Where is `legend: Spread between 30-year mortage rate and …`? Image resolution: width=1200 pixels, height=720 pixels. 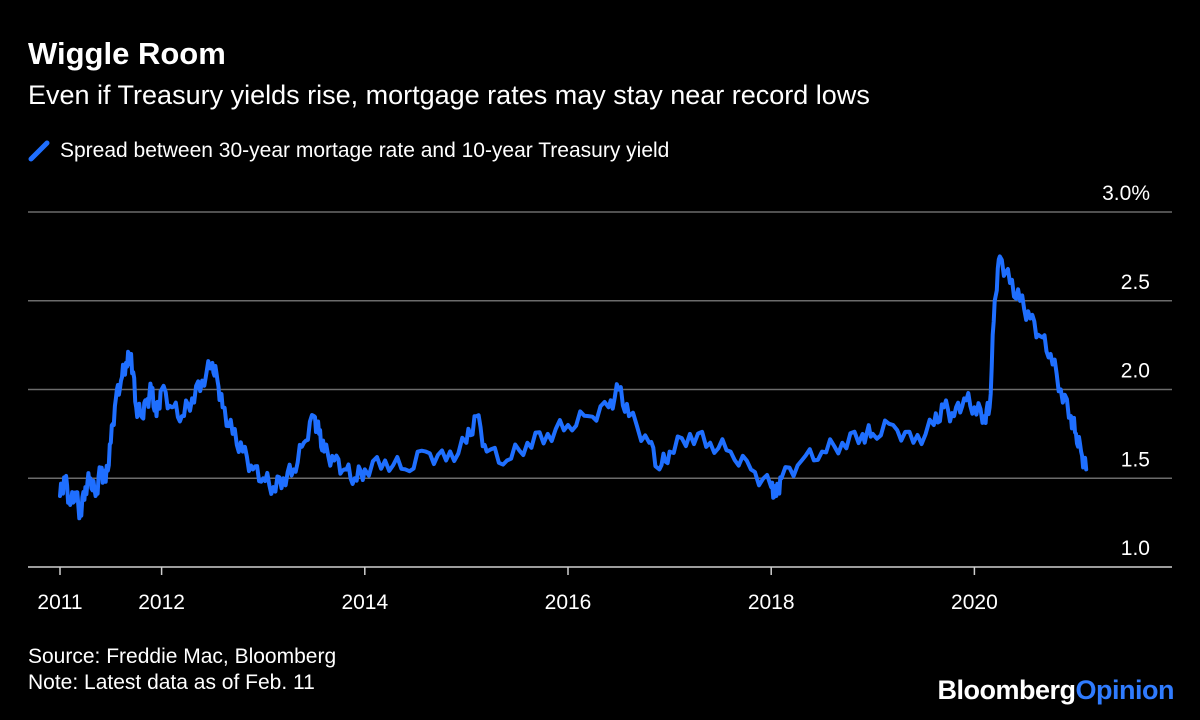
legend: Spread between 30-year mortage rate and … is located at coordinates (348, 151).